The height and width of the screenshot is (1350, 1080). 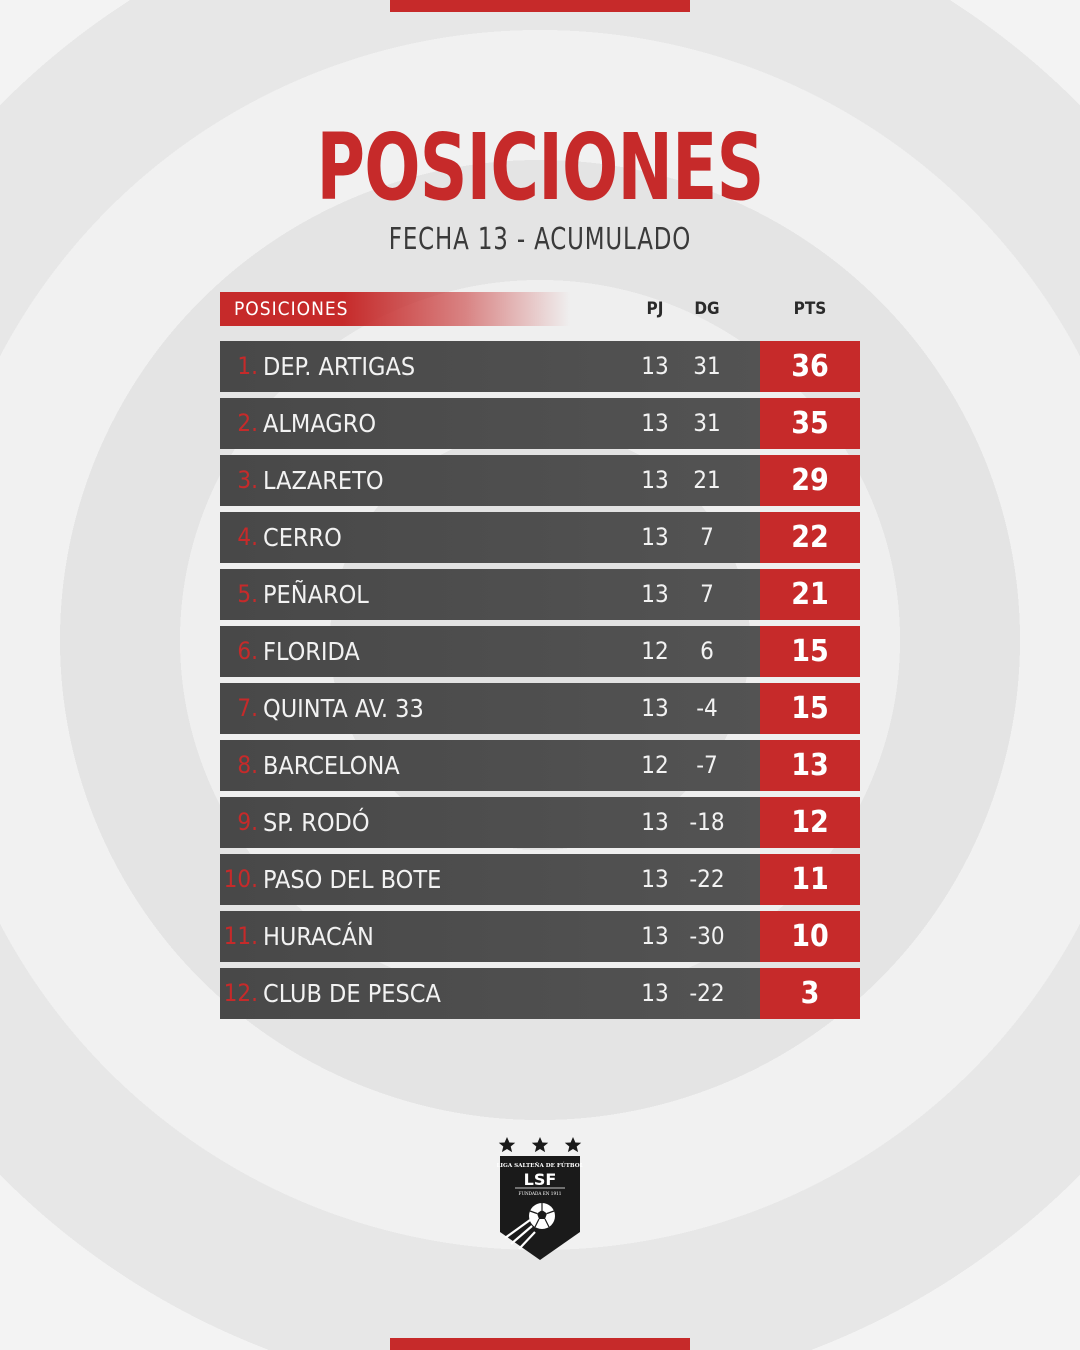 What do you see at coordinates (810, 879) in the screenshot?
I see `points: 11` at bounding box center [810, 879].